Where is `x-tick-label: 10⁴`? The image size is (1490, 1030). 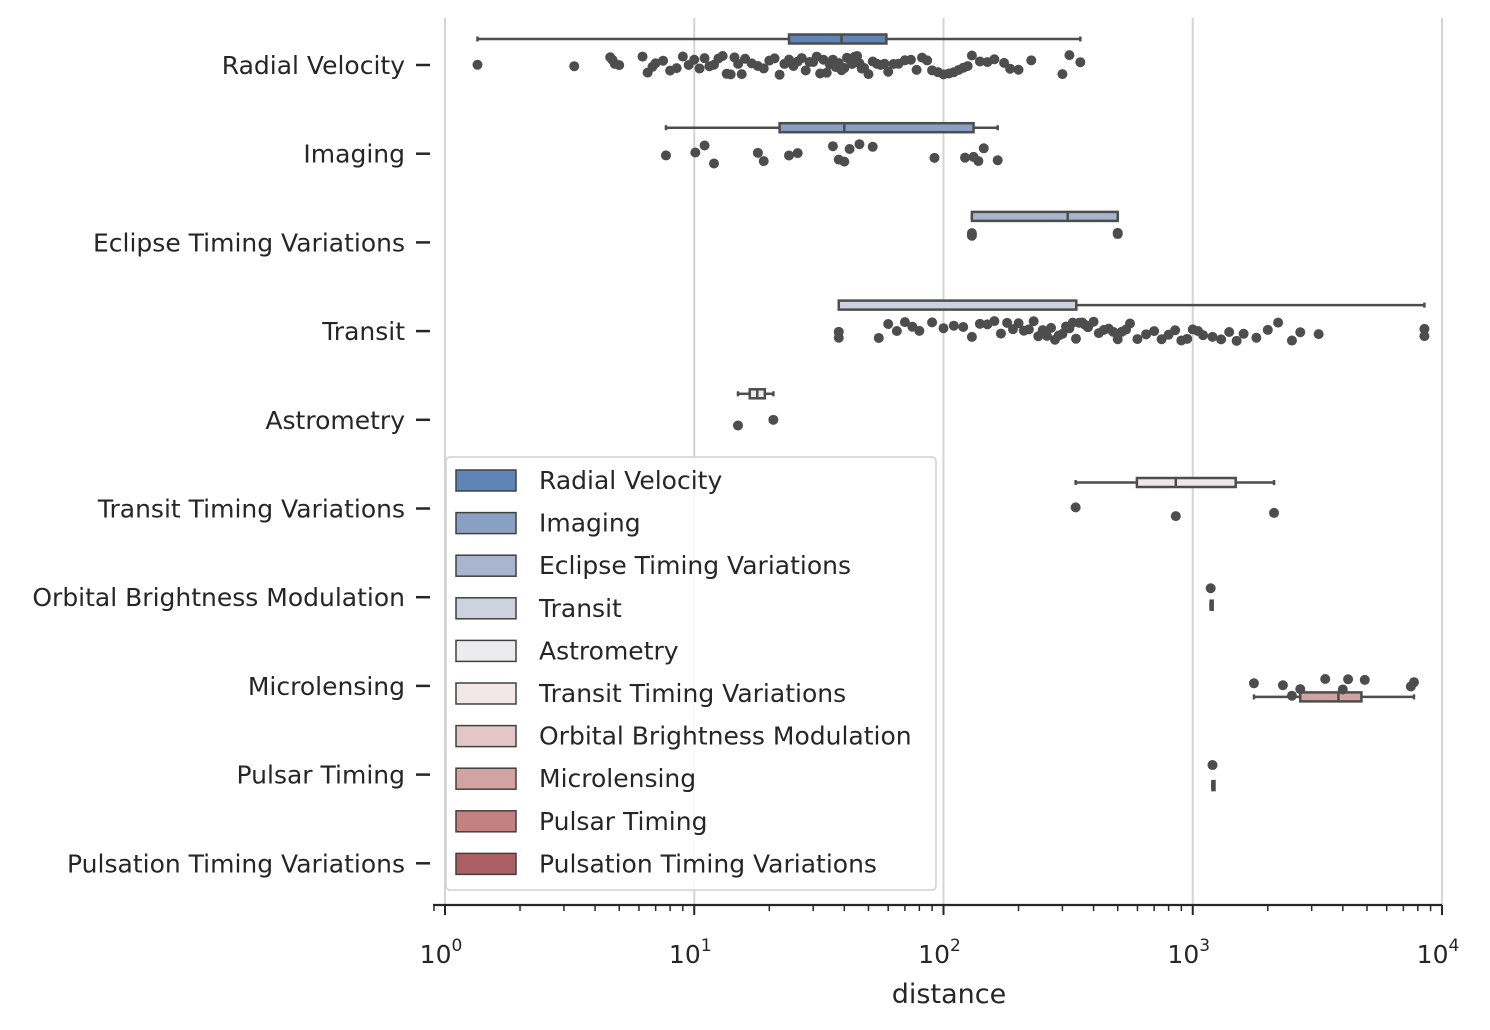 x-tick-label: 10⁴ is located at coordinates (1438, 952).